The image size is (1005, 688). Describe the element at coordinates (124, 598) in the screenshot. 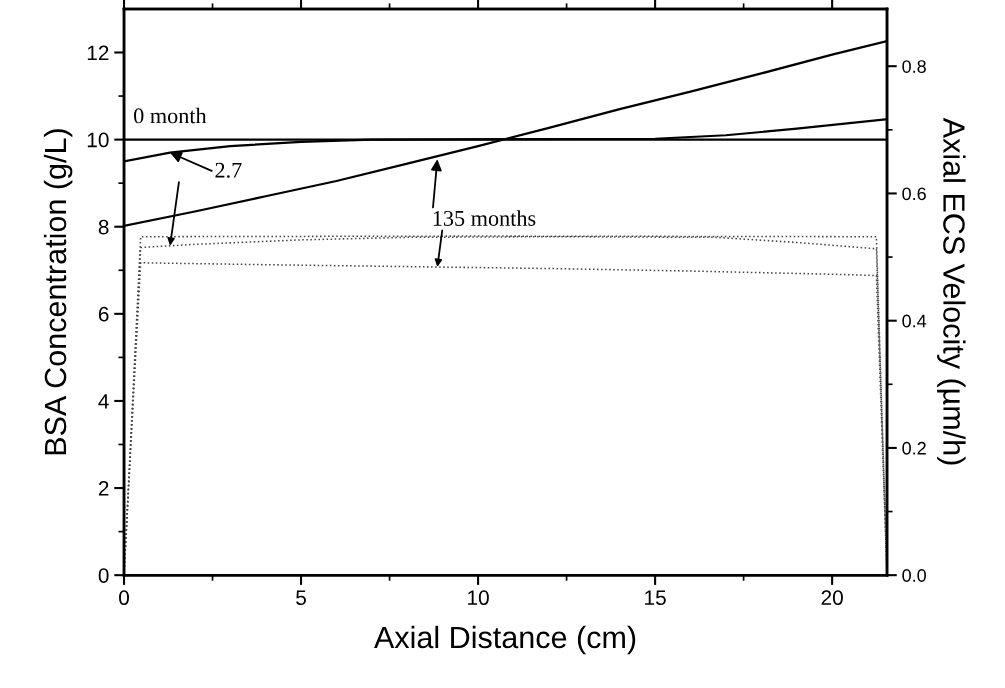

I see `x-tick-label: 0` at that location.